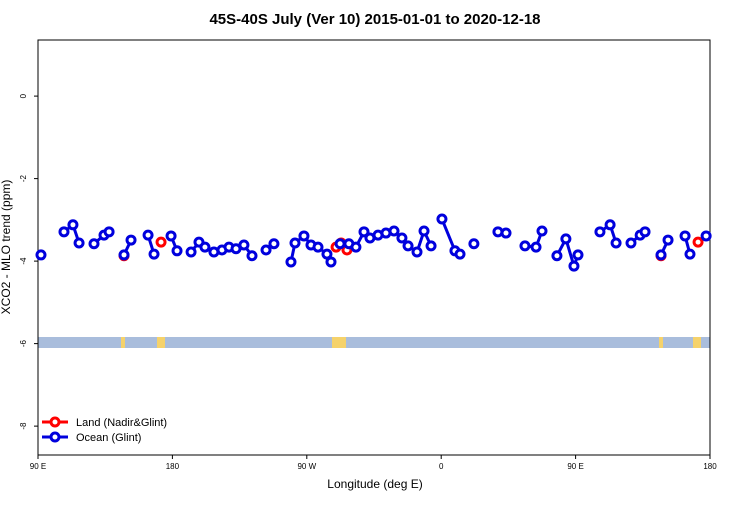  What do you see at coordinates (441, 466) in the screenshot?
I see `x-tick-label: 0` at bounding box center [441, 466].